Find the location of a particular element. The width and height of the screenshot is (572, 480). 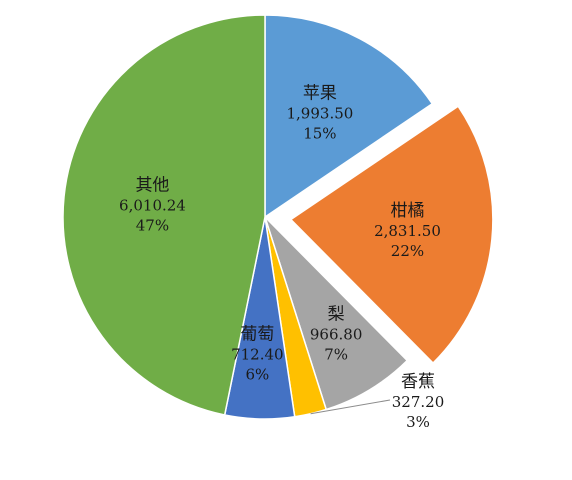

slice-label-percent-5: 47% is located at coordinates (152, 226).